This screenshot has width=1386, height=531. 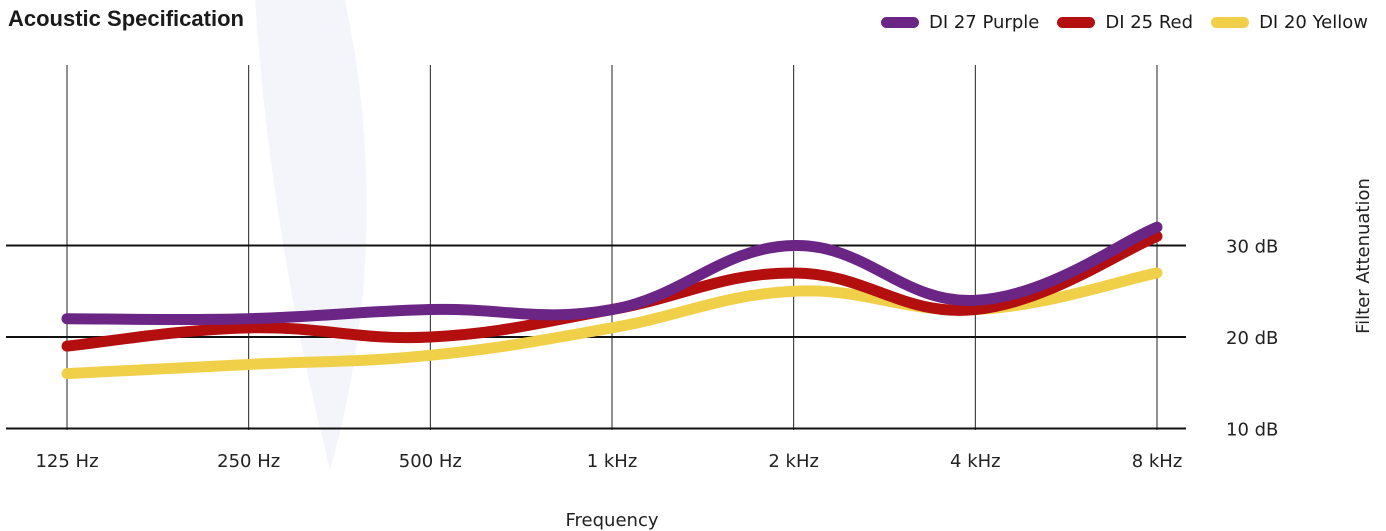 What do you see at coordinates (1157, 461) in the screenshot?
I see `x-tick-label: 8 kHz` at bounding box center [1157, 461].